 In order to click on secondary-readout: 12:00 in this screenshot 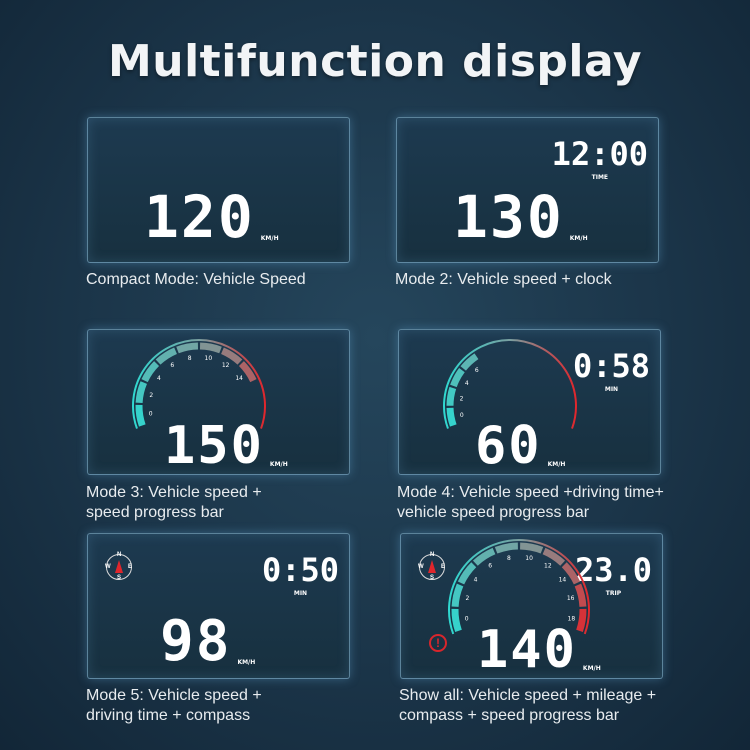, I will do `click(599, 154)`.